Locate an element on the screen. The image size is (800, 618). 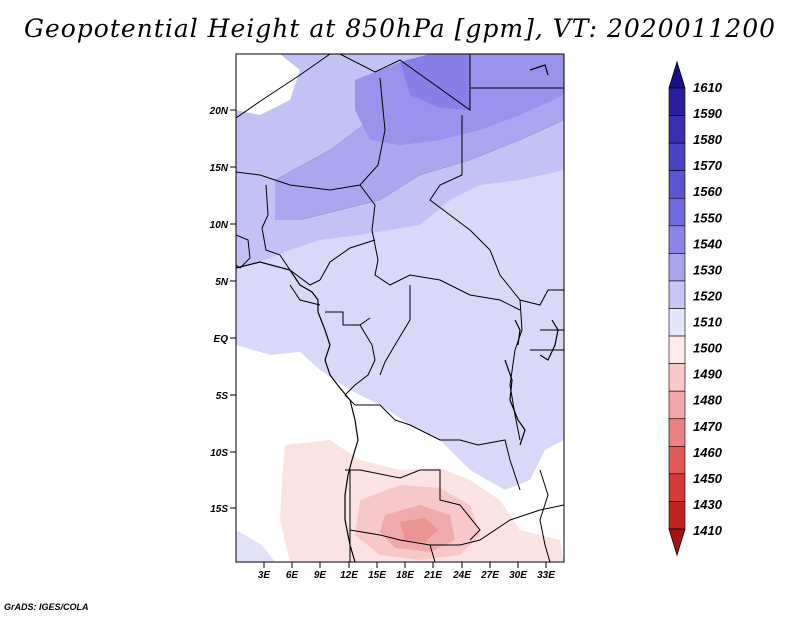
colorbar-label: 1460 is located at coordinates (708, 452).